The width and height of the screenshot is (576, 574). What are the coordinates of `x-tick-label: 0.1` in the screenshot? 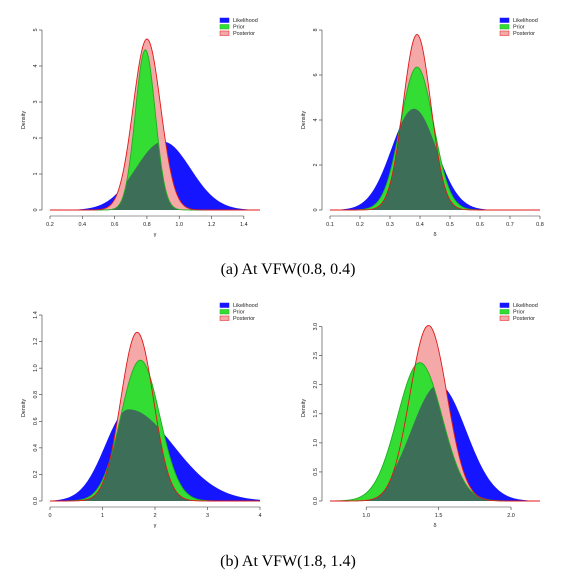 It's located at (330, 225).